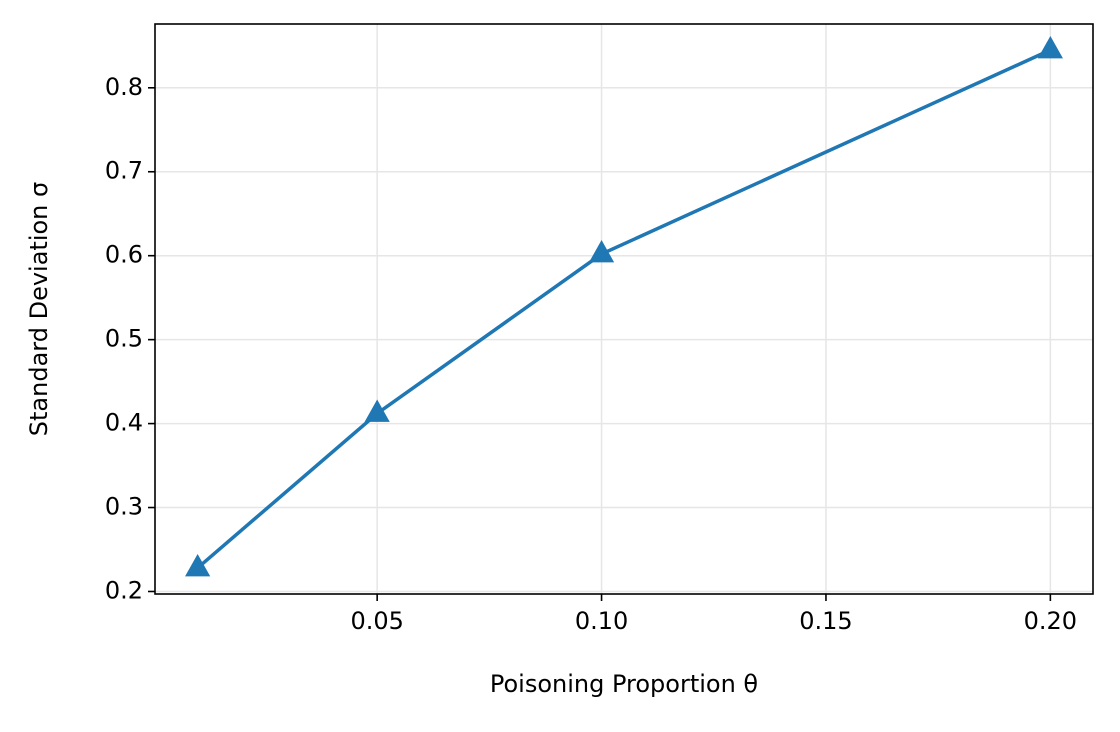 Image resolution: width=1120 pixels, height=732 pixels. I want to click on y-tick-label: 0.5, so click(124, 339).